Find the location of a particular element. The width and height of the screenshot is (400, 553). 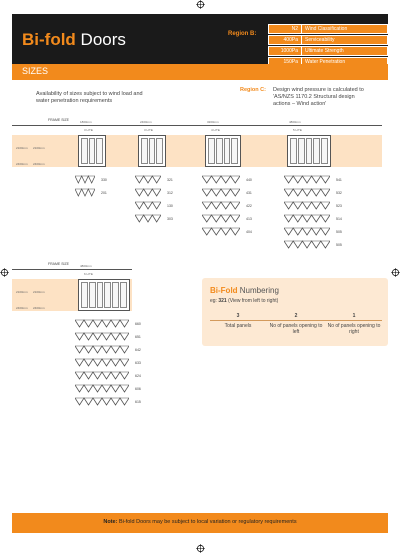

rating-row: N2 Wind Classification is located at coordinates (328, 29).